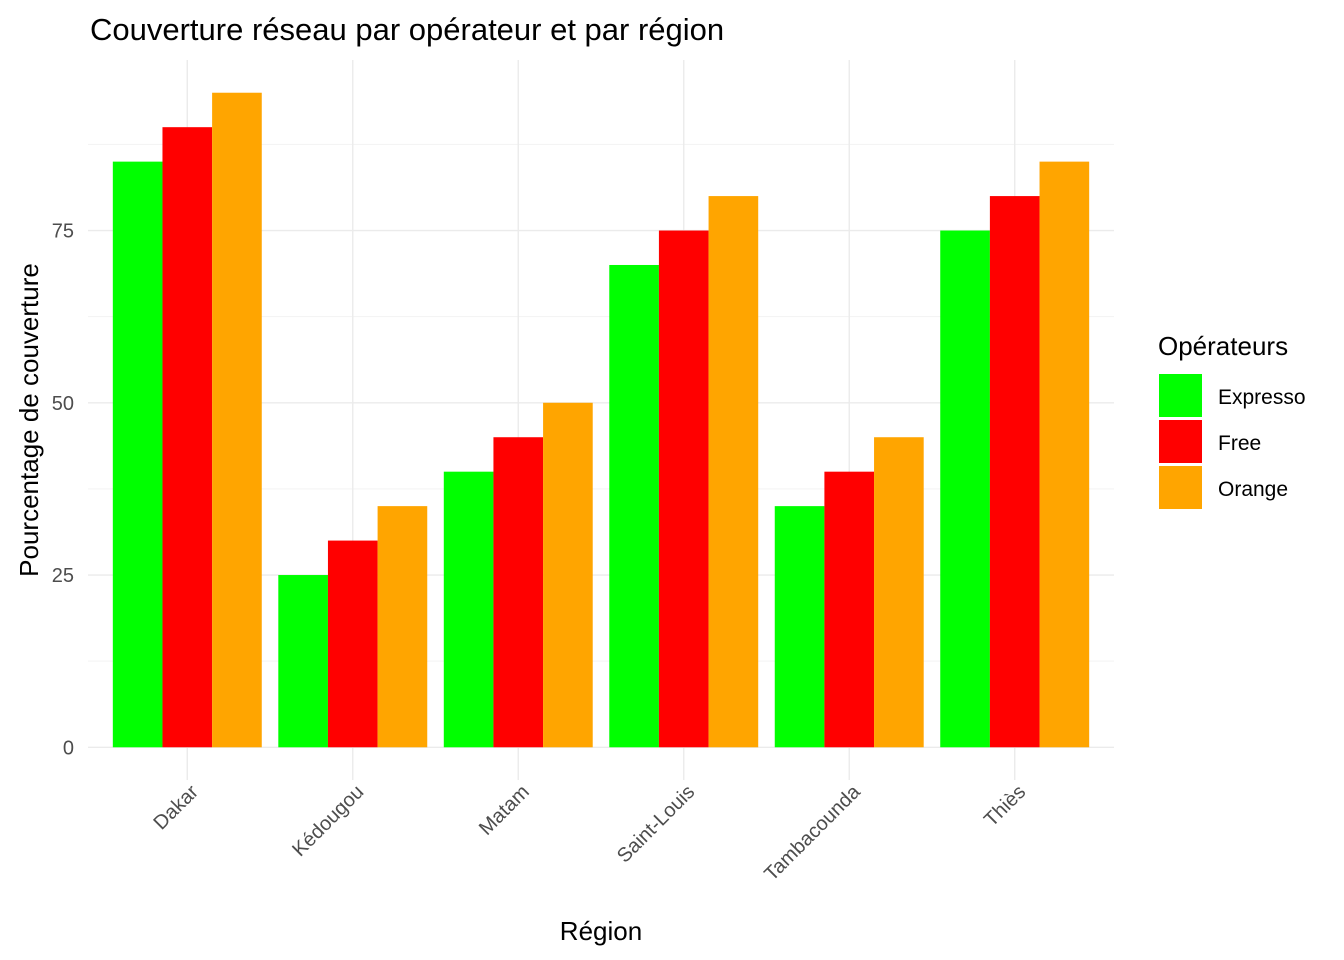 The height and width of the screenshot is (960, 1344). Describe the element at coordinates (656, 824) in the screenshot. I see `x-tick-label: Saint-Louis` at that location.